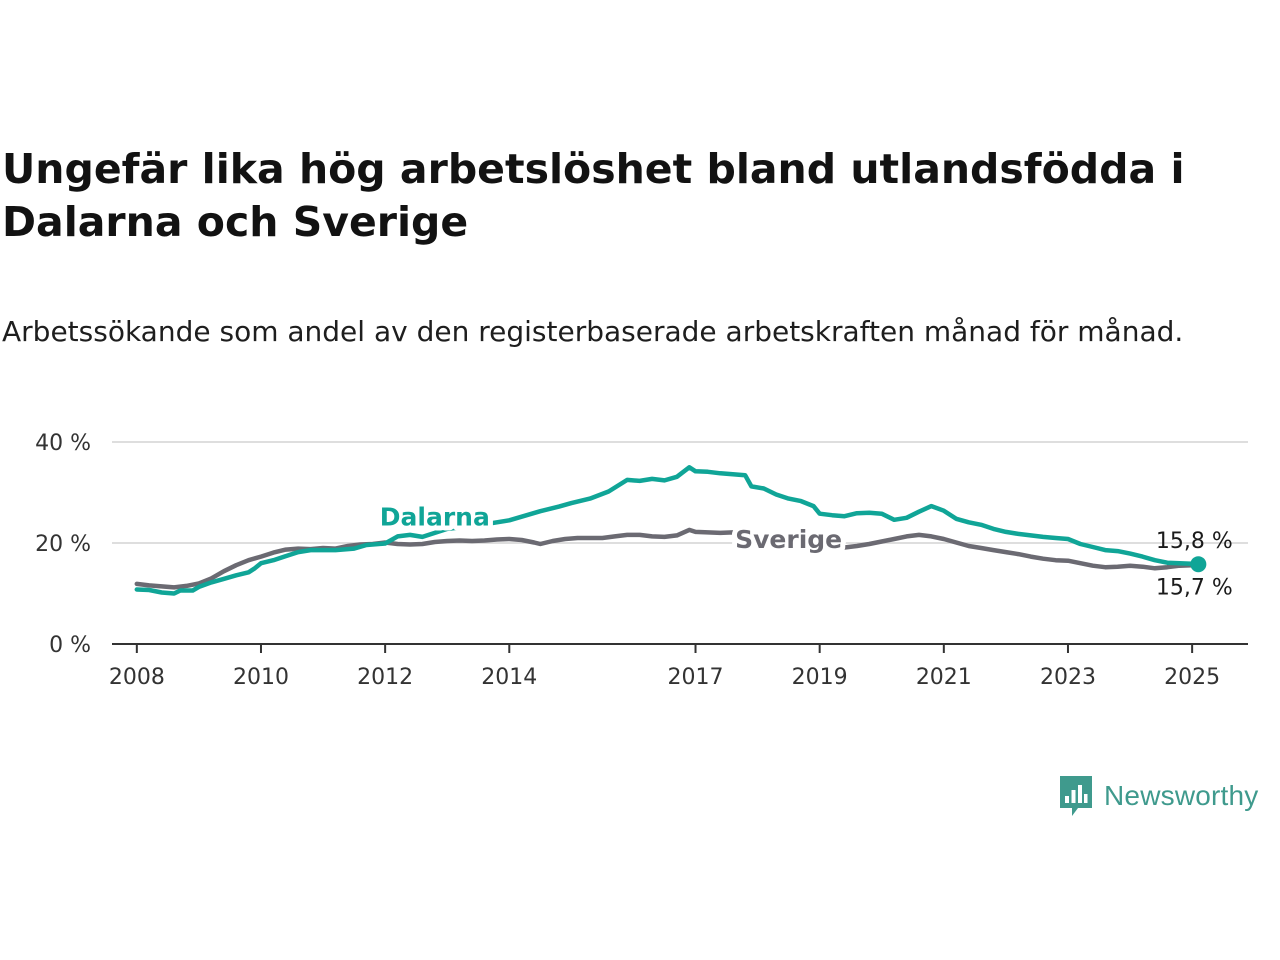  What do you see at coordinates (509, 677) in the screenshot?
I see `x-tick-label: 2014` at bounding box center [509, 677].